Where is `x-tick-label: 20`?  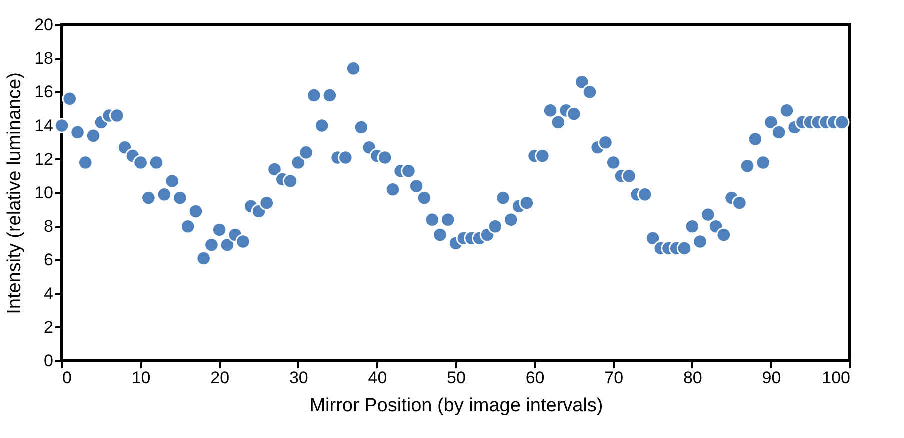
x-tick-label: 20 is located at coordinates (220, 378).